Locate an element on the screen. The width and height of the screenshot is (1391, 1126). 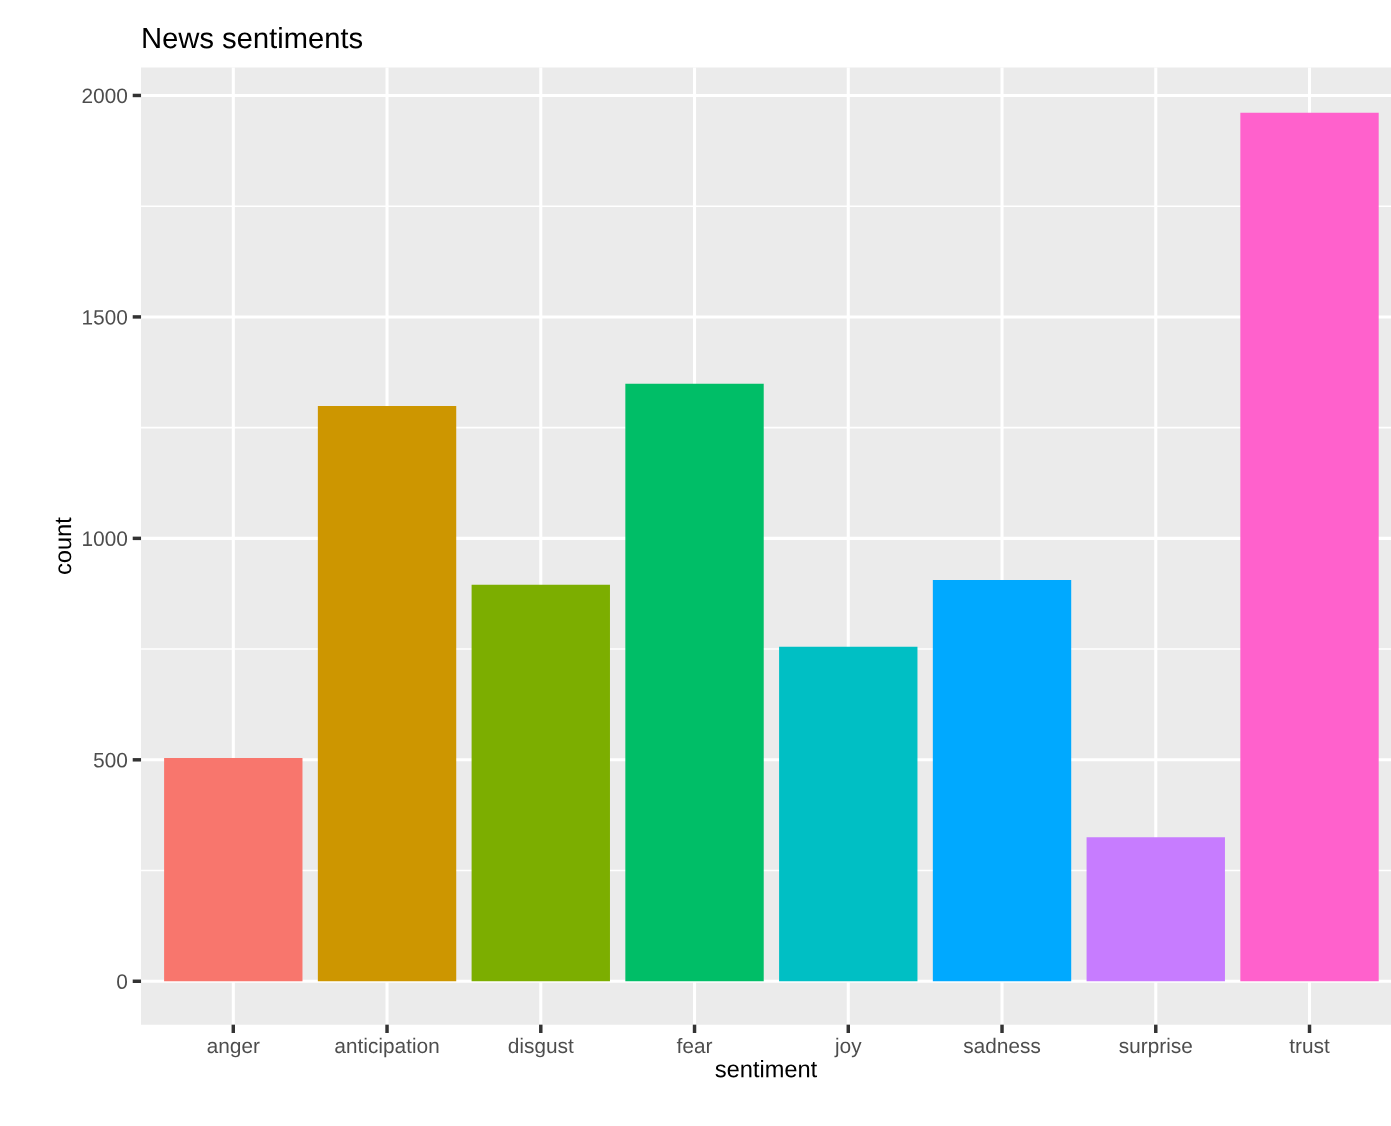
y-tick-label: 1000 is located at coordinates (105, 539).